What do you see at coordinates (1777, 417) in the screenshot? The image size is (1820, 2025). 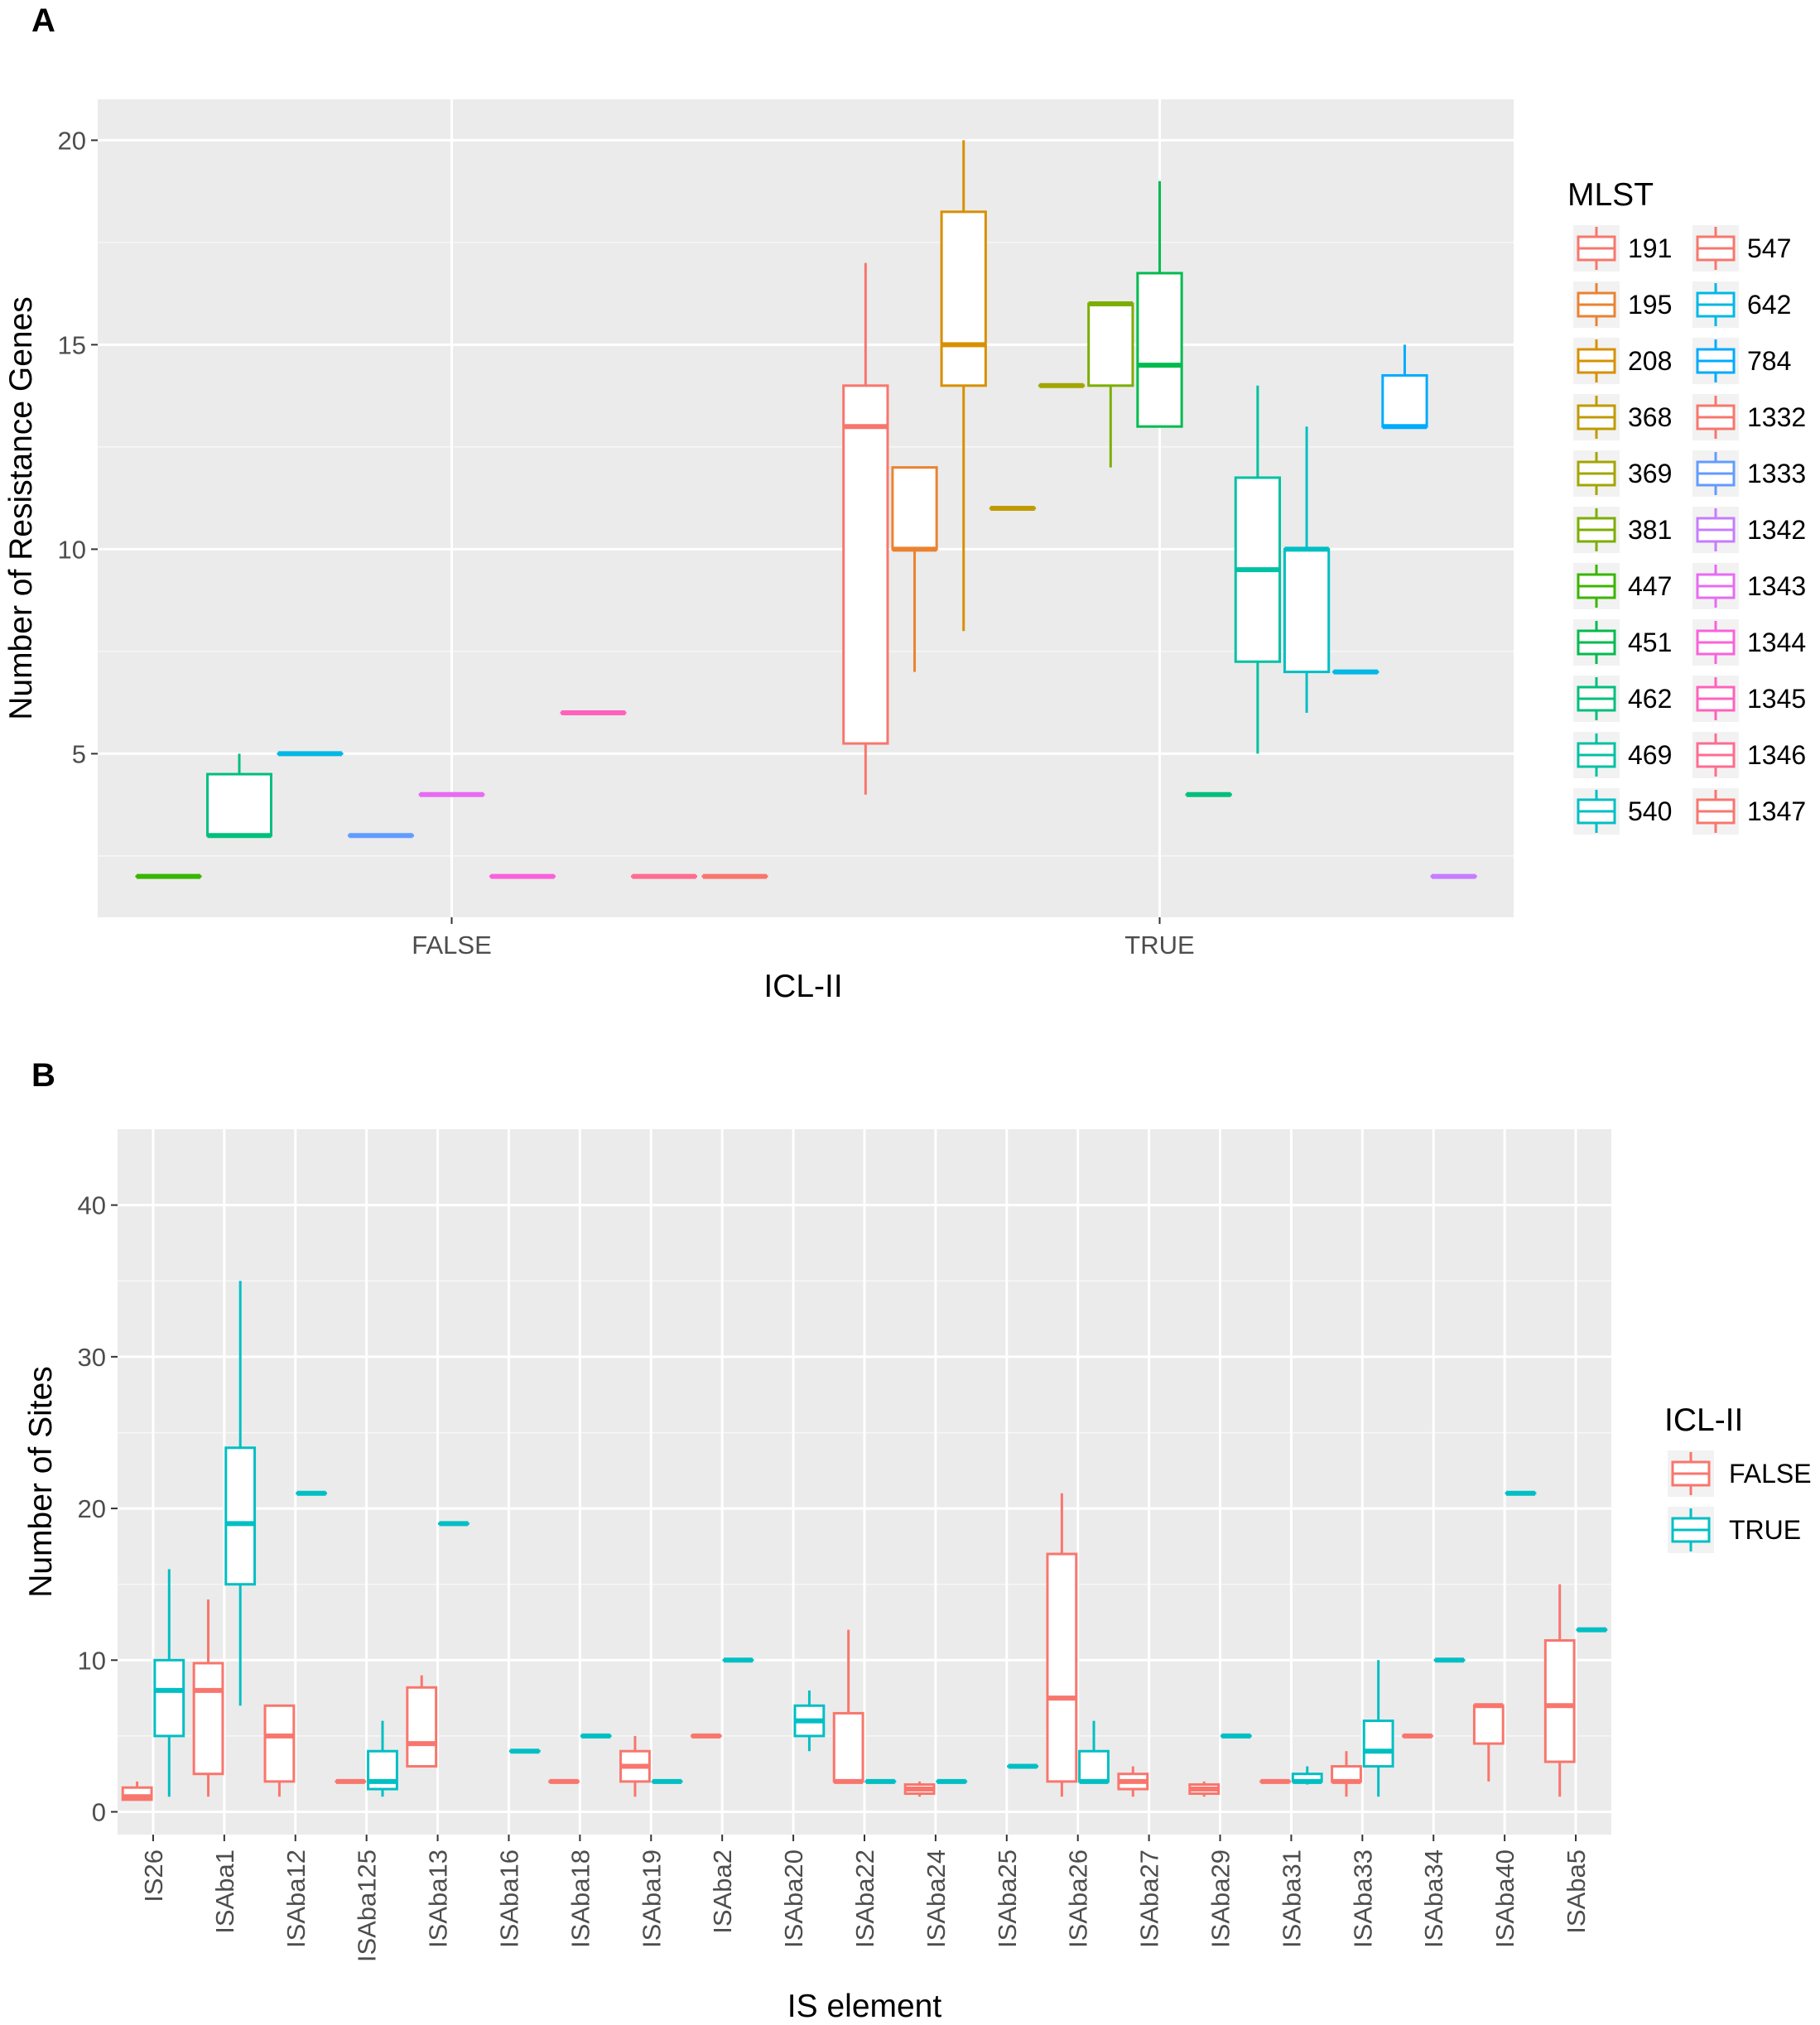 I see `legend-label-1332: 1332` at bounding box center [1777, 417].